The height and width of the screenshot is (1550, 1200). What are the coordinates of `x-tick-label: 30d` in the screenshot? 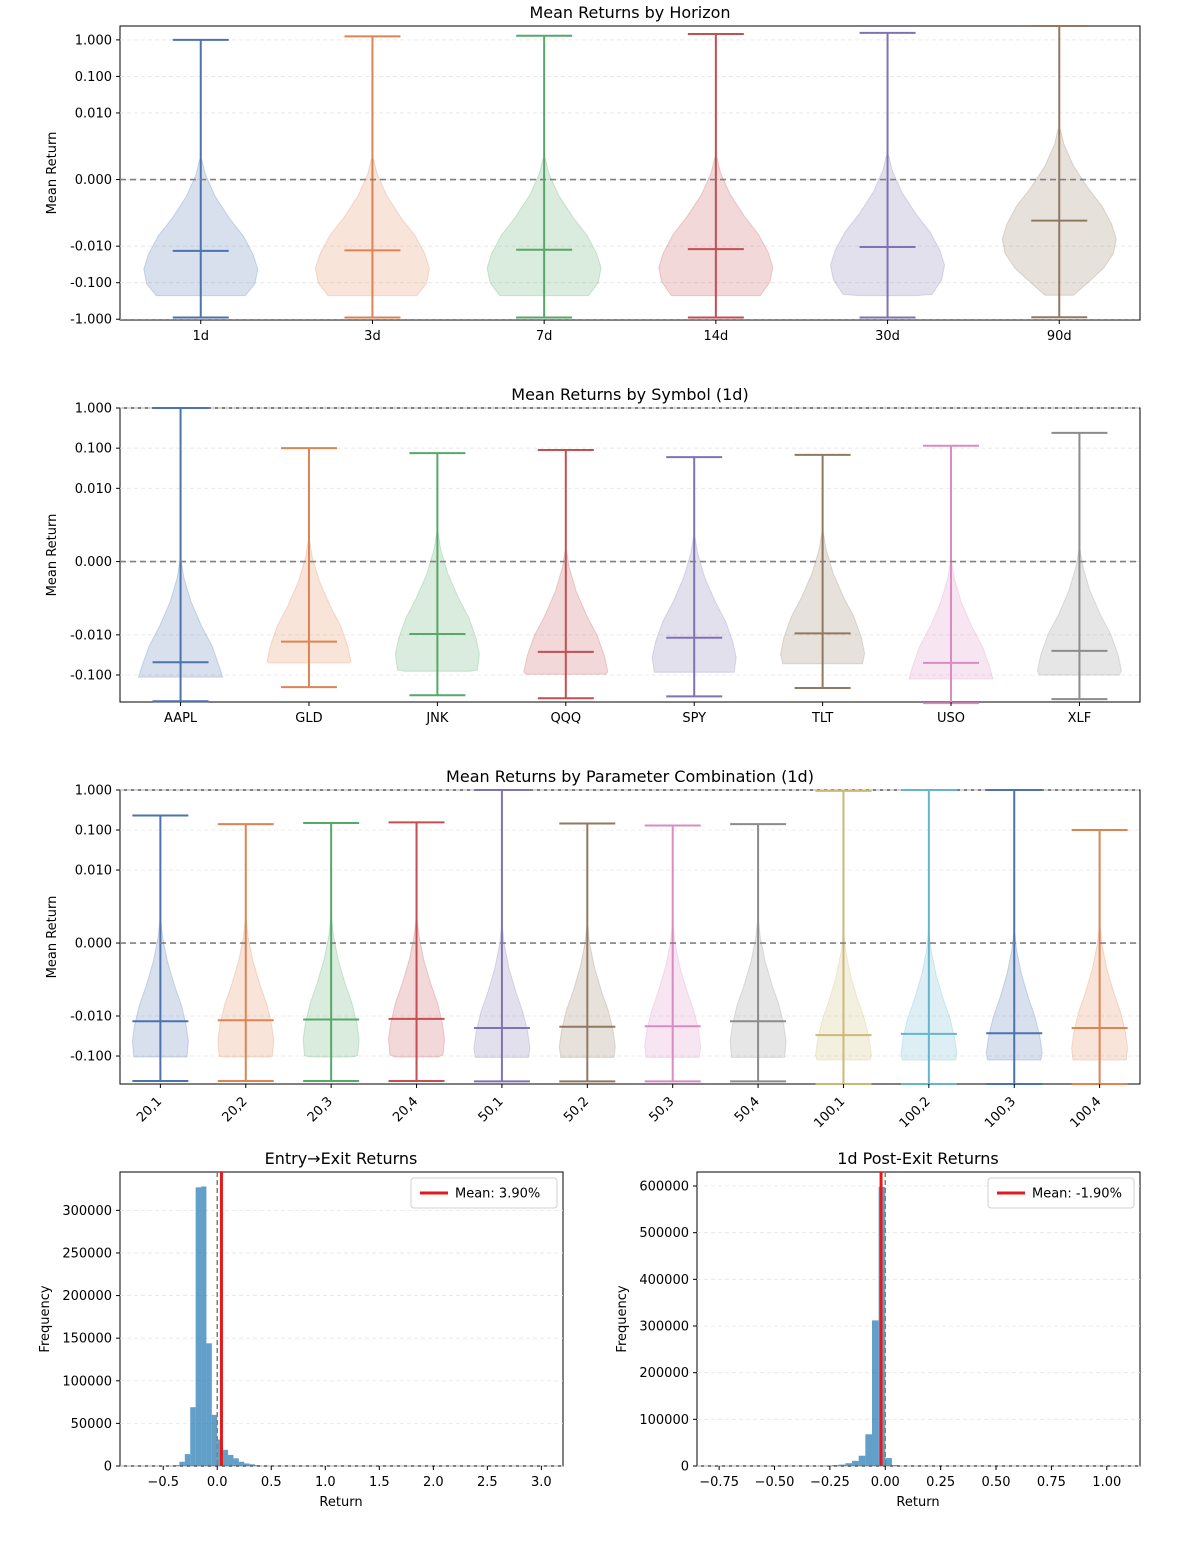 It's located at (887, 336).